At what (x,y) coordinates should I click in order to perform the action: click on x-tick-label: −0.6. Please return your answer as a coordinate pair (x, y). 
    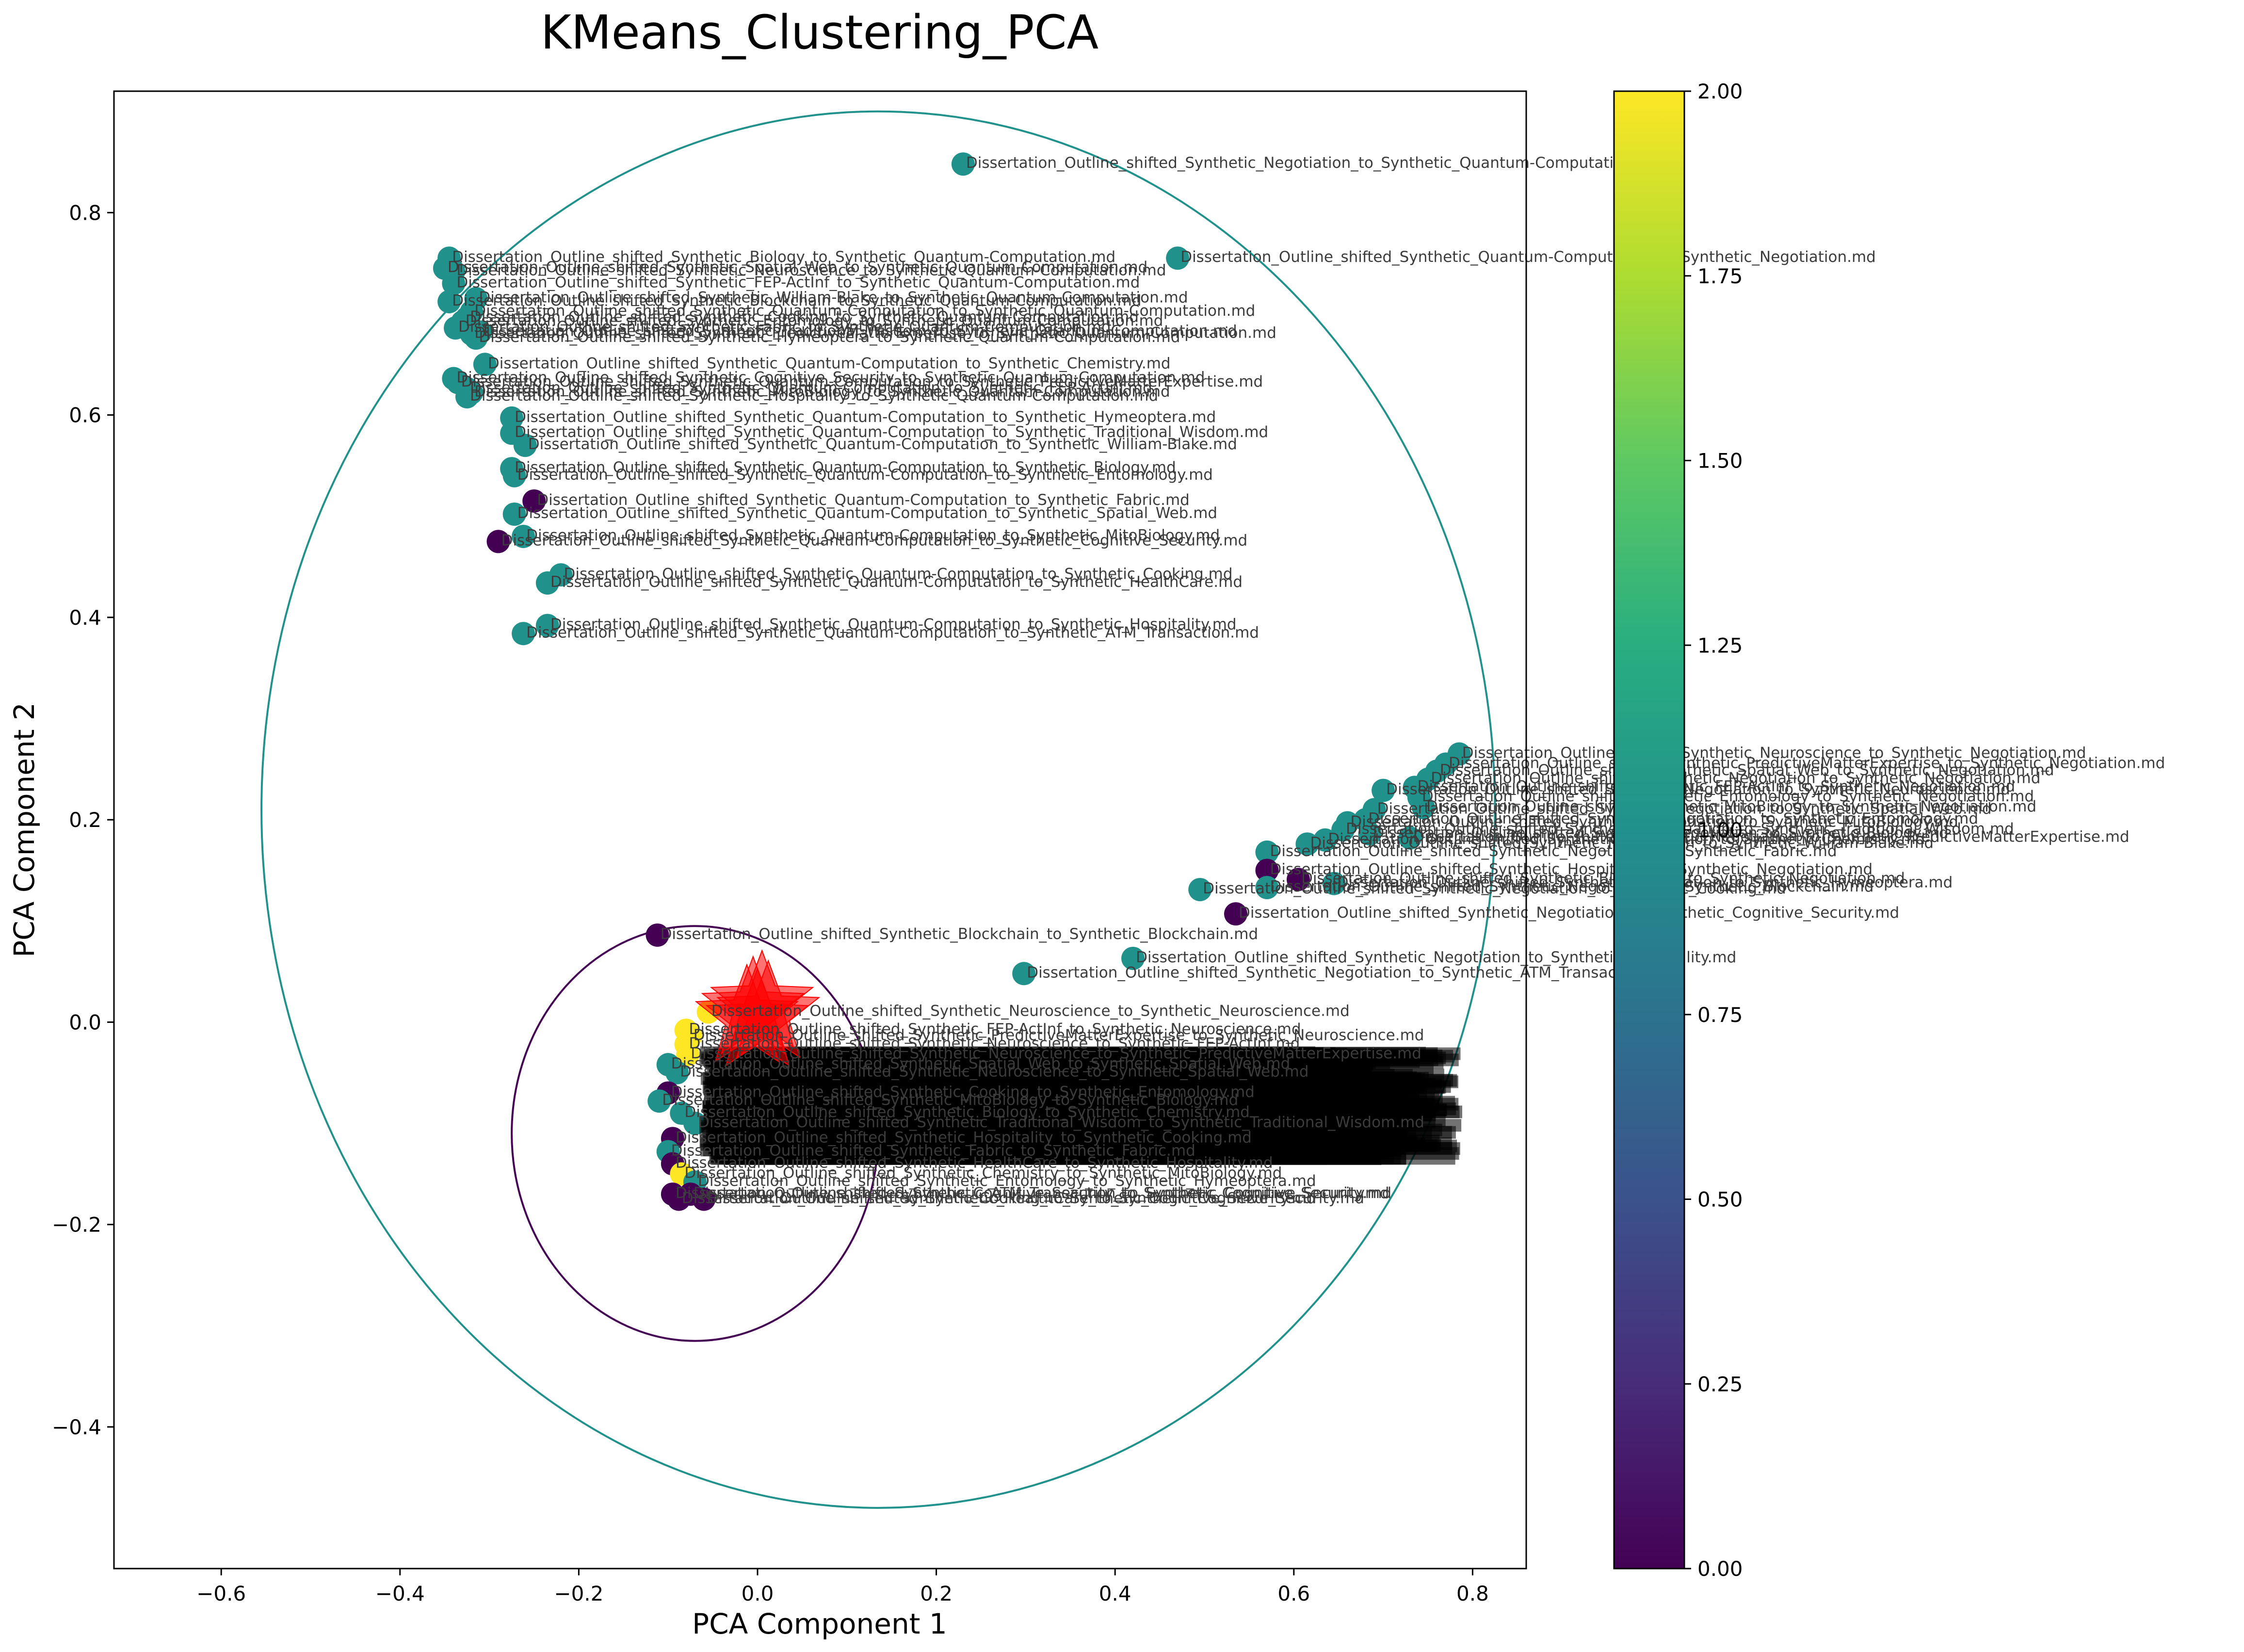
    Looking at the image, I should click on (221, 1594).